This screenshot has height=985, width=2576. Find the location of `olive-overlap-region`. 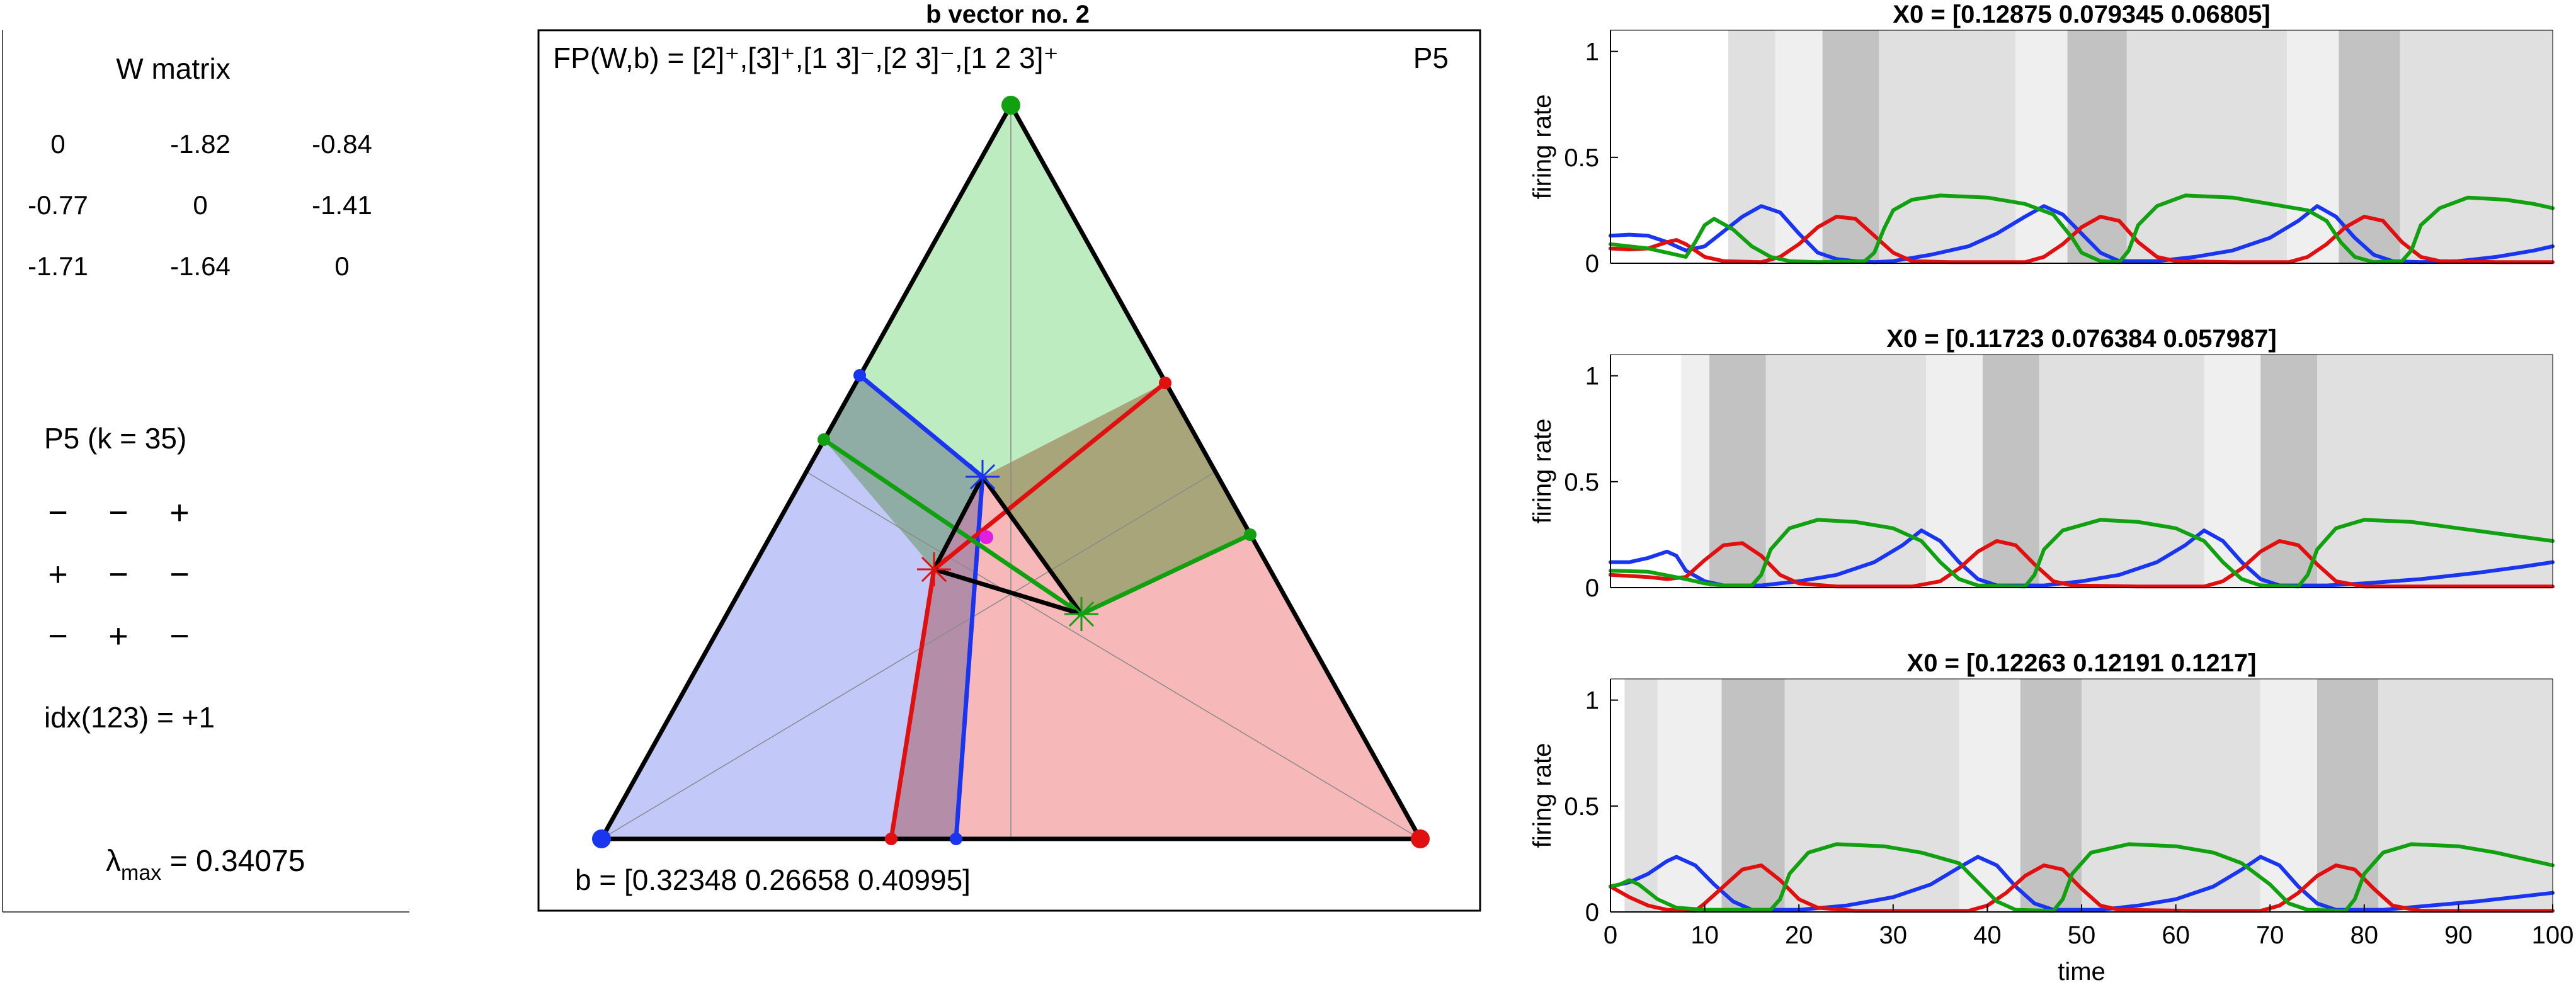

olive-overlap-region is located at coordinates (1116, 498).